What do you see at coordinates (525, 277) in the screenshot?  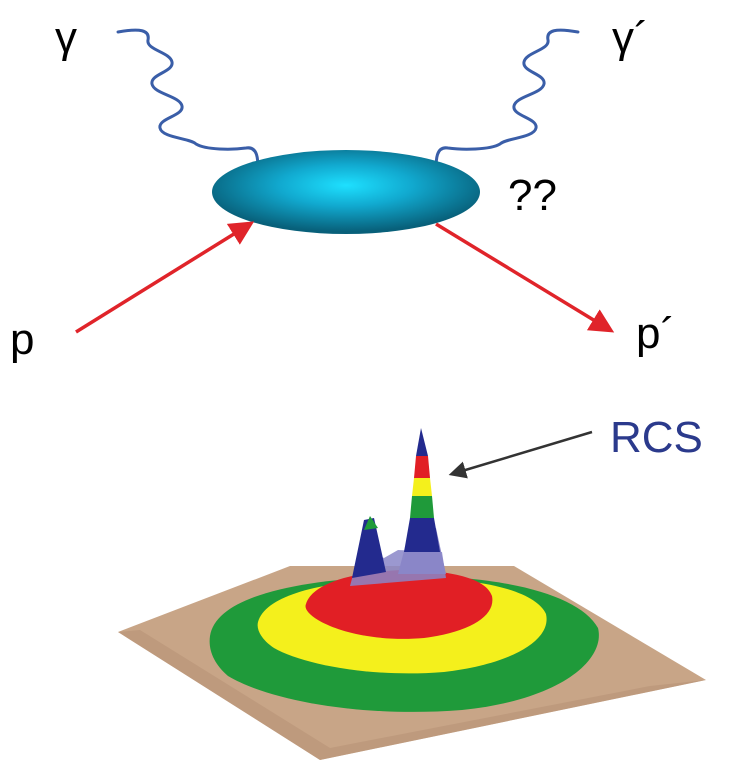 I see `outgoing-proton-arrow` at bounding box center [525, 277].